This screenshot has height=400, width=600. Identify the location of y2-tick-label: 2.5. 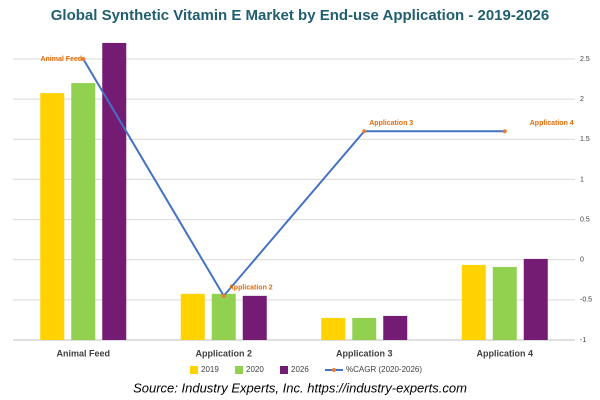
(585, 59).